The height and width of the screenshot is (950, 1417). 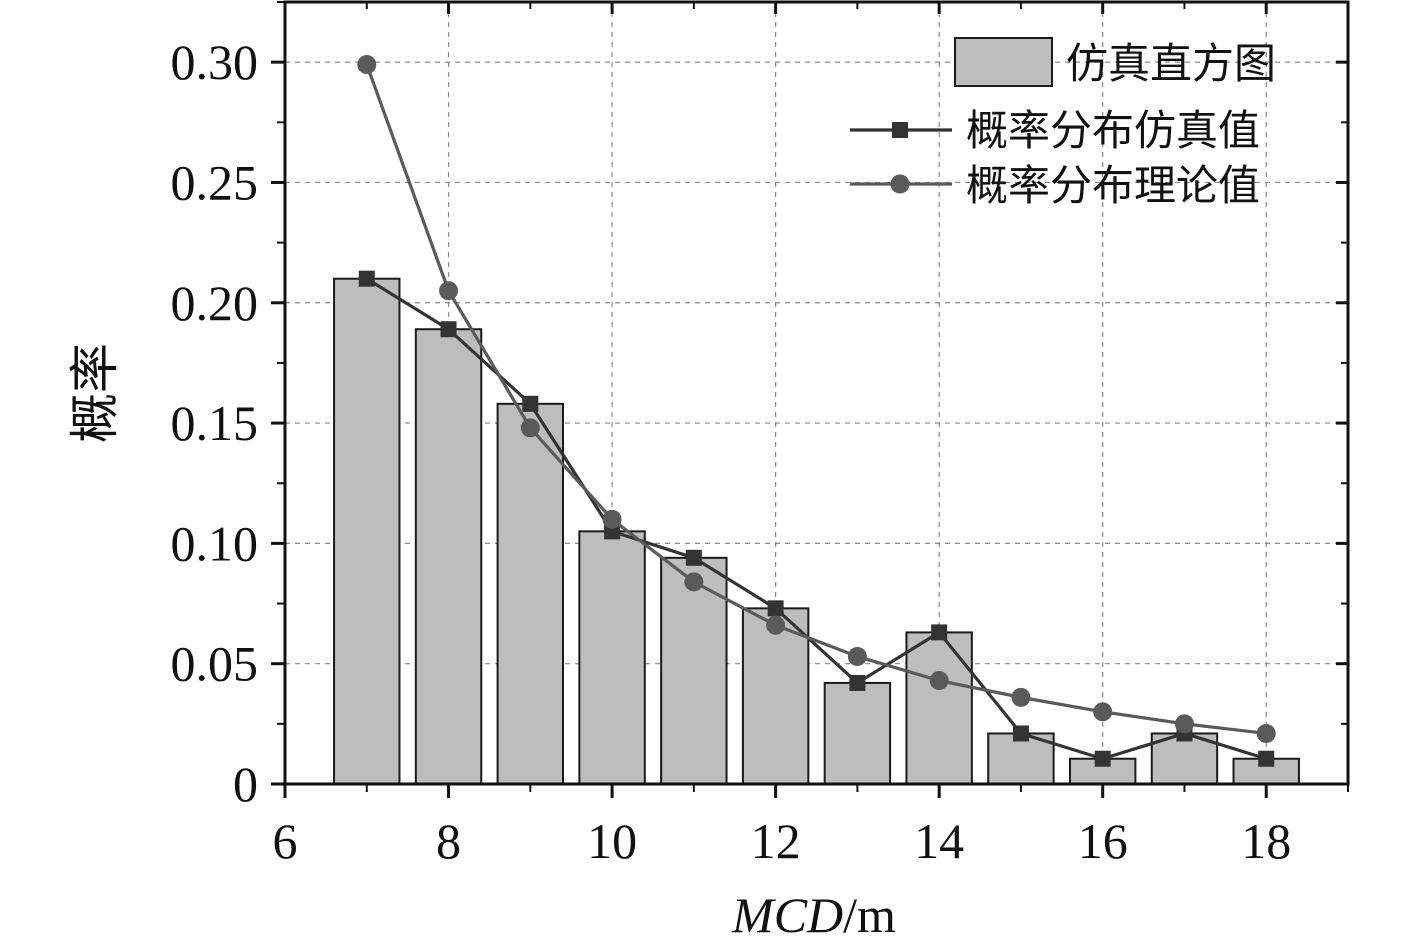 What do you see at coordinates (245, 784) in the screenshot?
I see `y-tick-label: 0` at bounding box center [245, 784].